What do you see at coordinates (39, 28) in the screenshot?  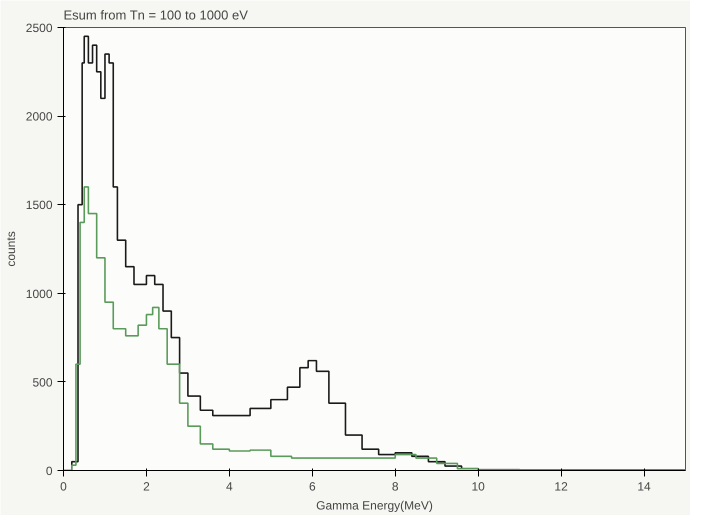 I see `y-tick-label: 2500` at bounding box center [39, 28].